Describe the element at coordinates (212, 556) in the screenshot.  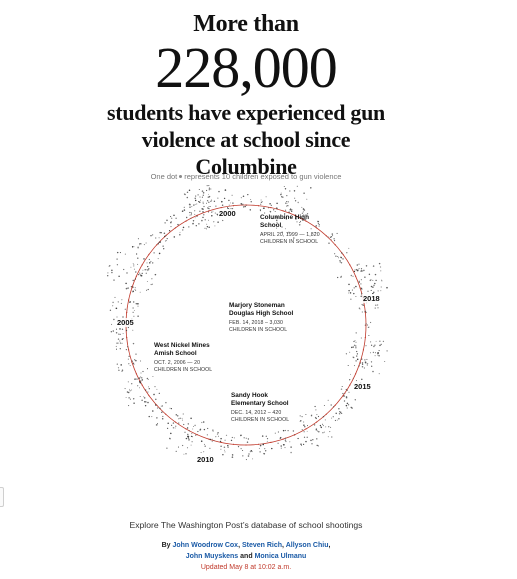
I see `author-link-muyskens: John Muyskens` at that location.